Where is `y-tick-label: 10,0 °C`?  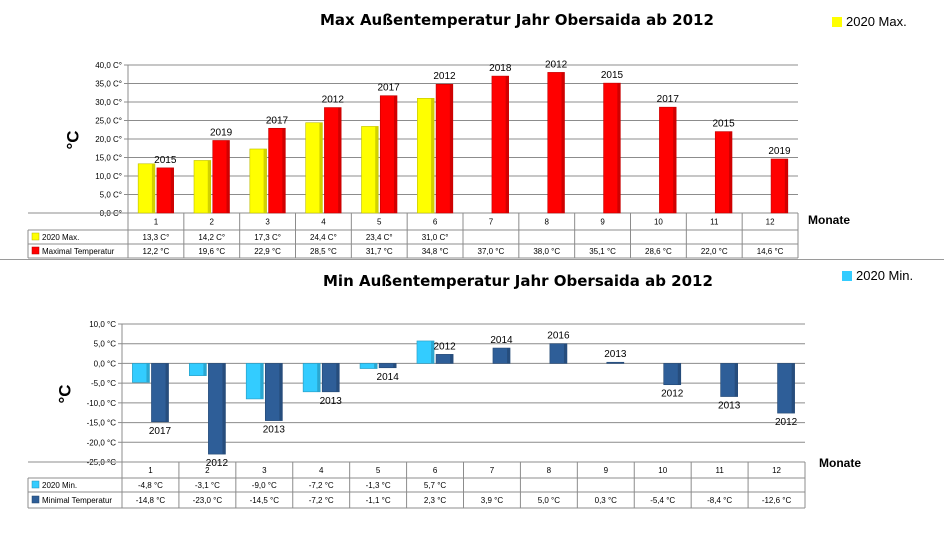
y-tick-label: 10,0 °C is located at coordinates (102, 324).